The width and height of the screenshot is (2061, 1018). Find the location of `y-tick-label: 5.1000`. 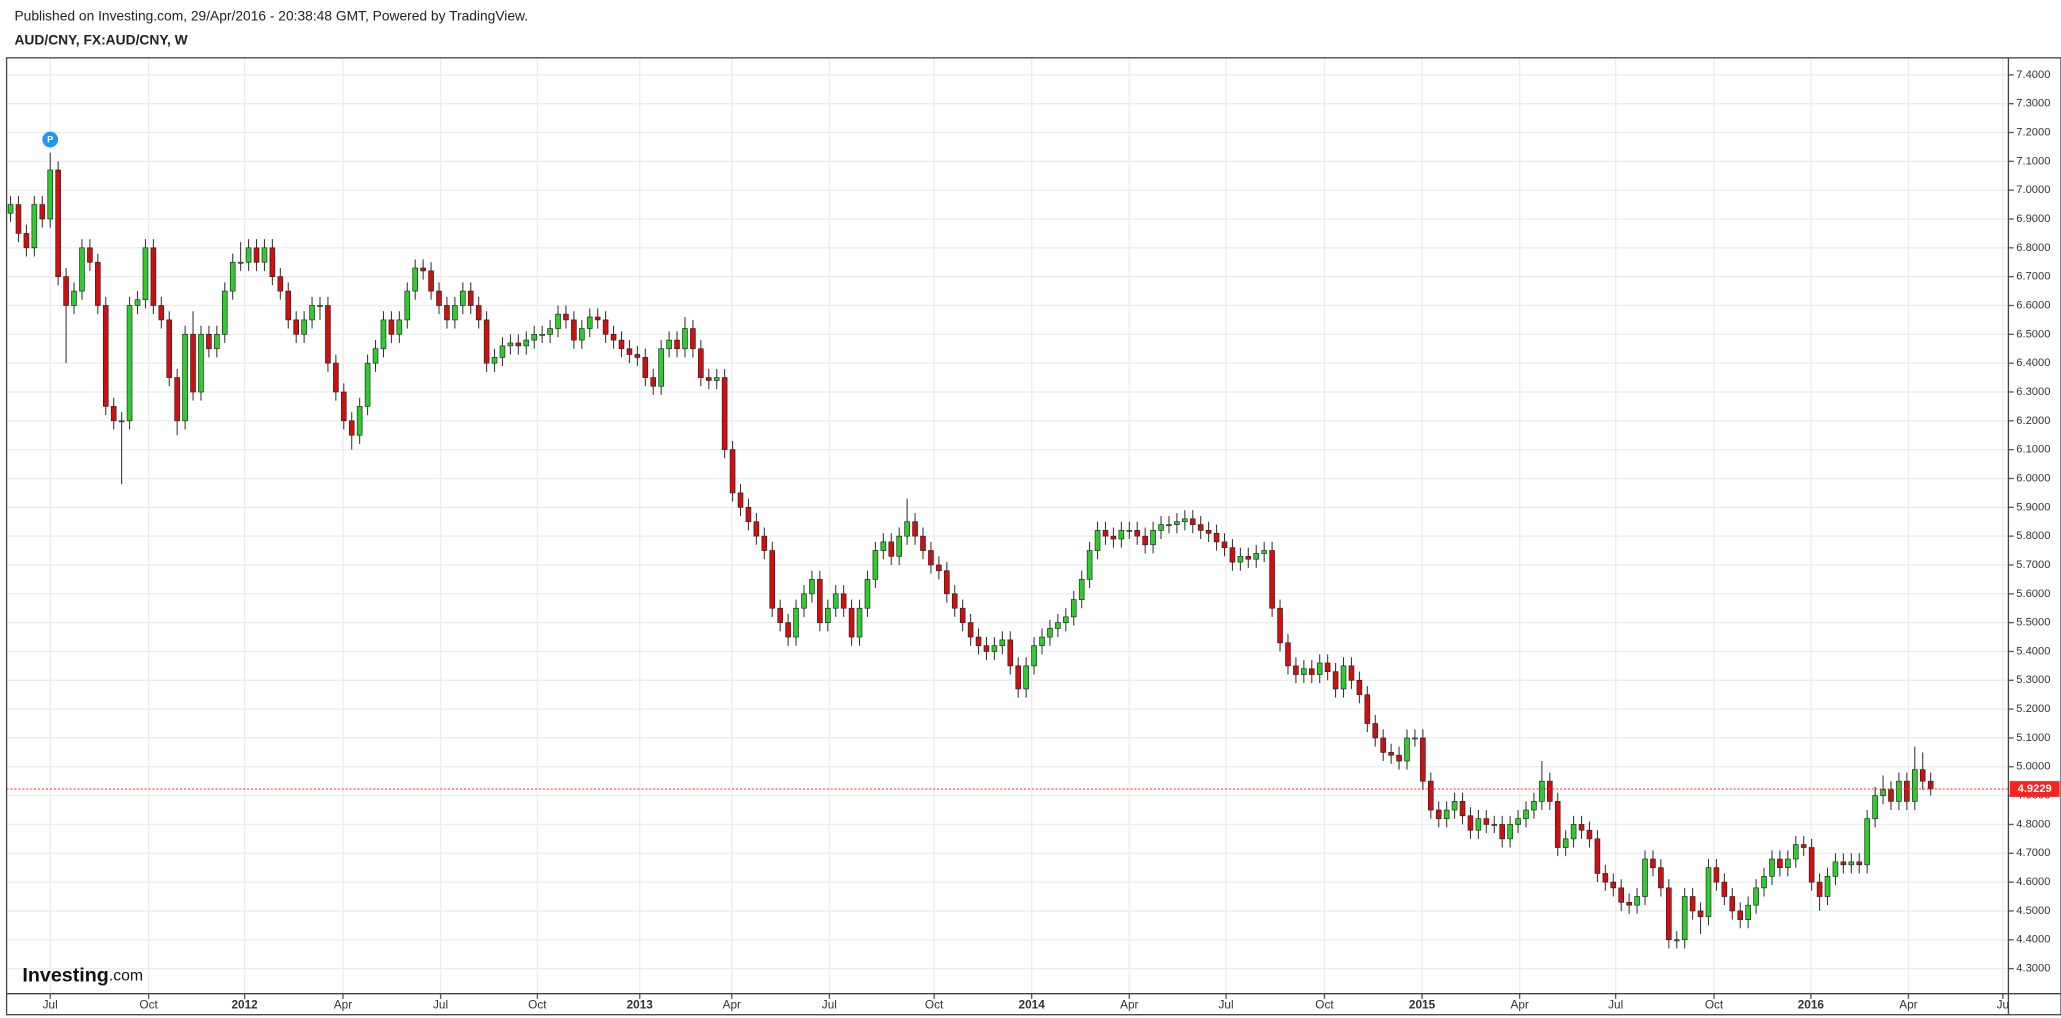

y-tick-label: 5.1000 is located at coordinates (2033, 738).